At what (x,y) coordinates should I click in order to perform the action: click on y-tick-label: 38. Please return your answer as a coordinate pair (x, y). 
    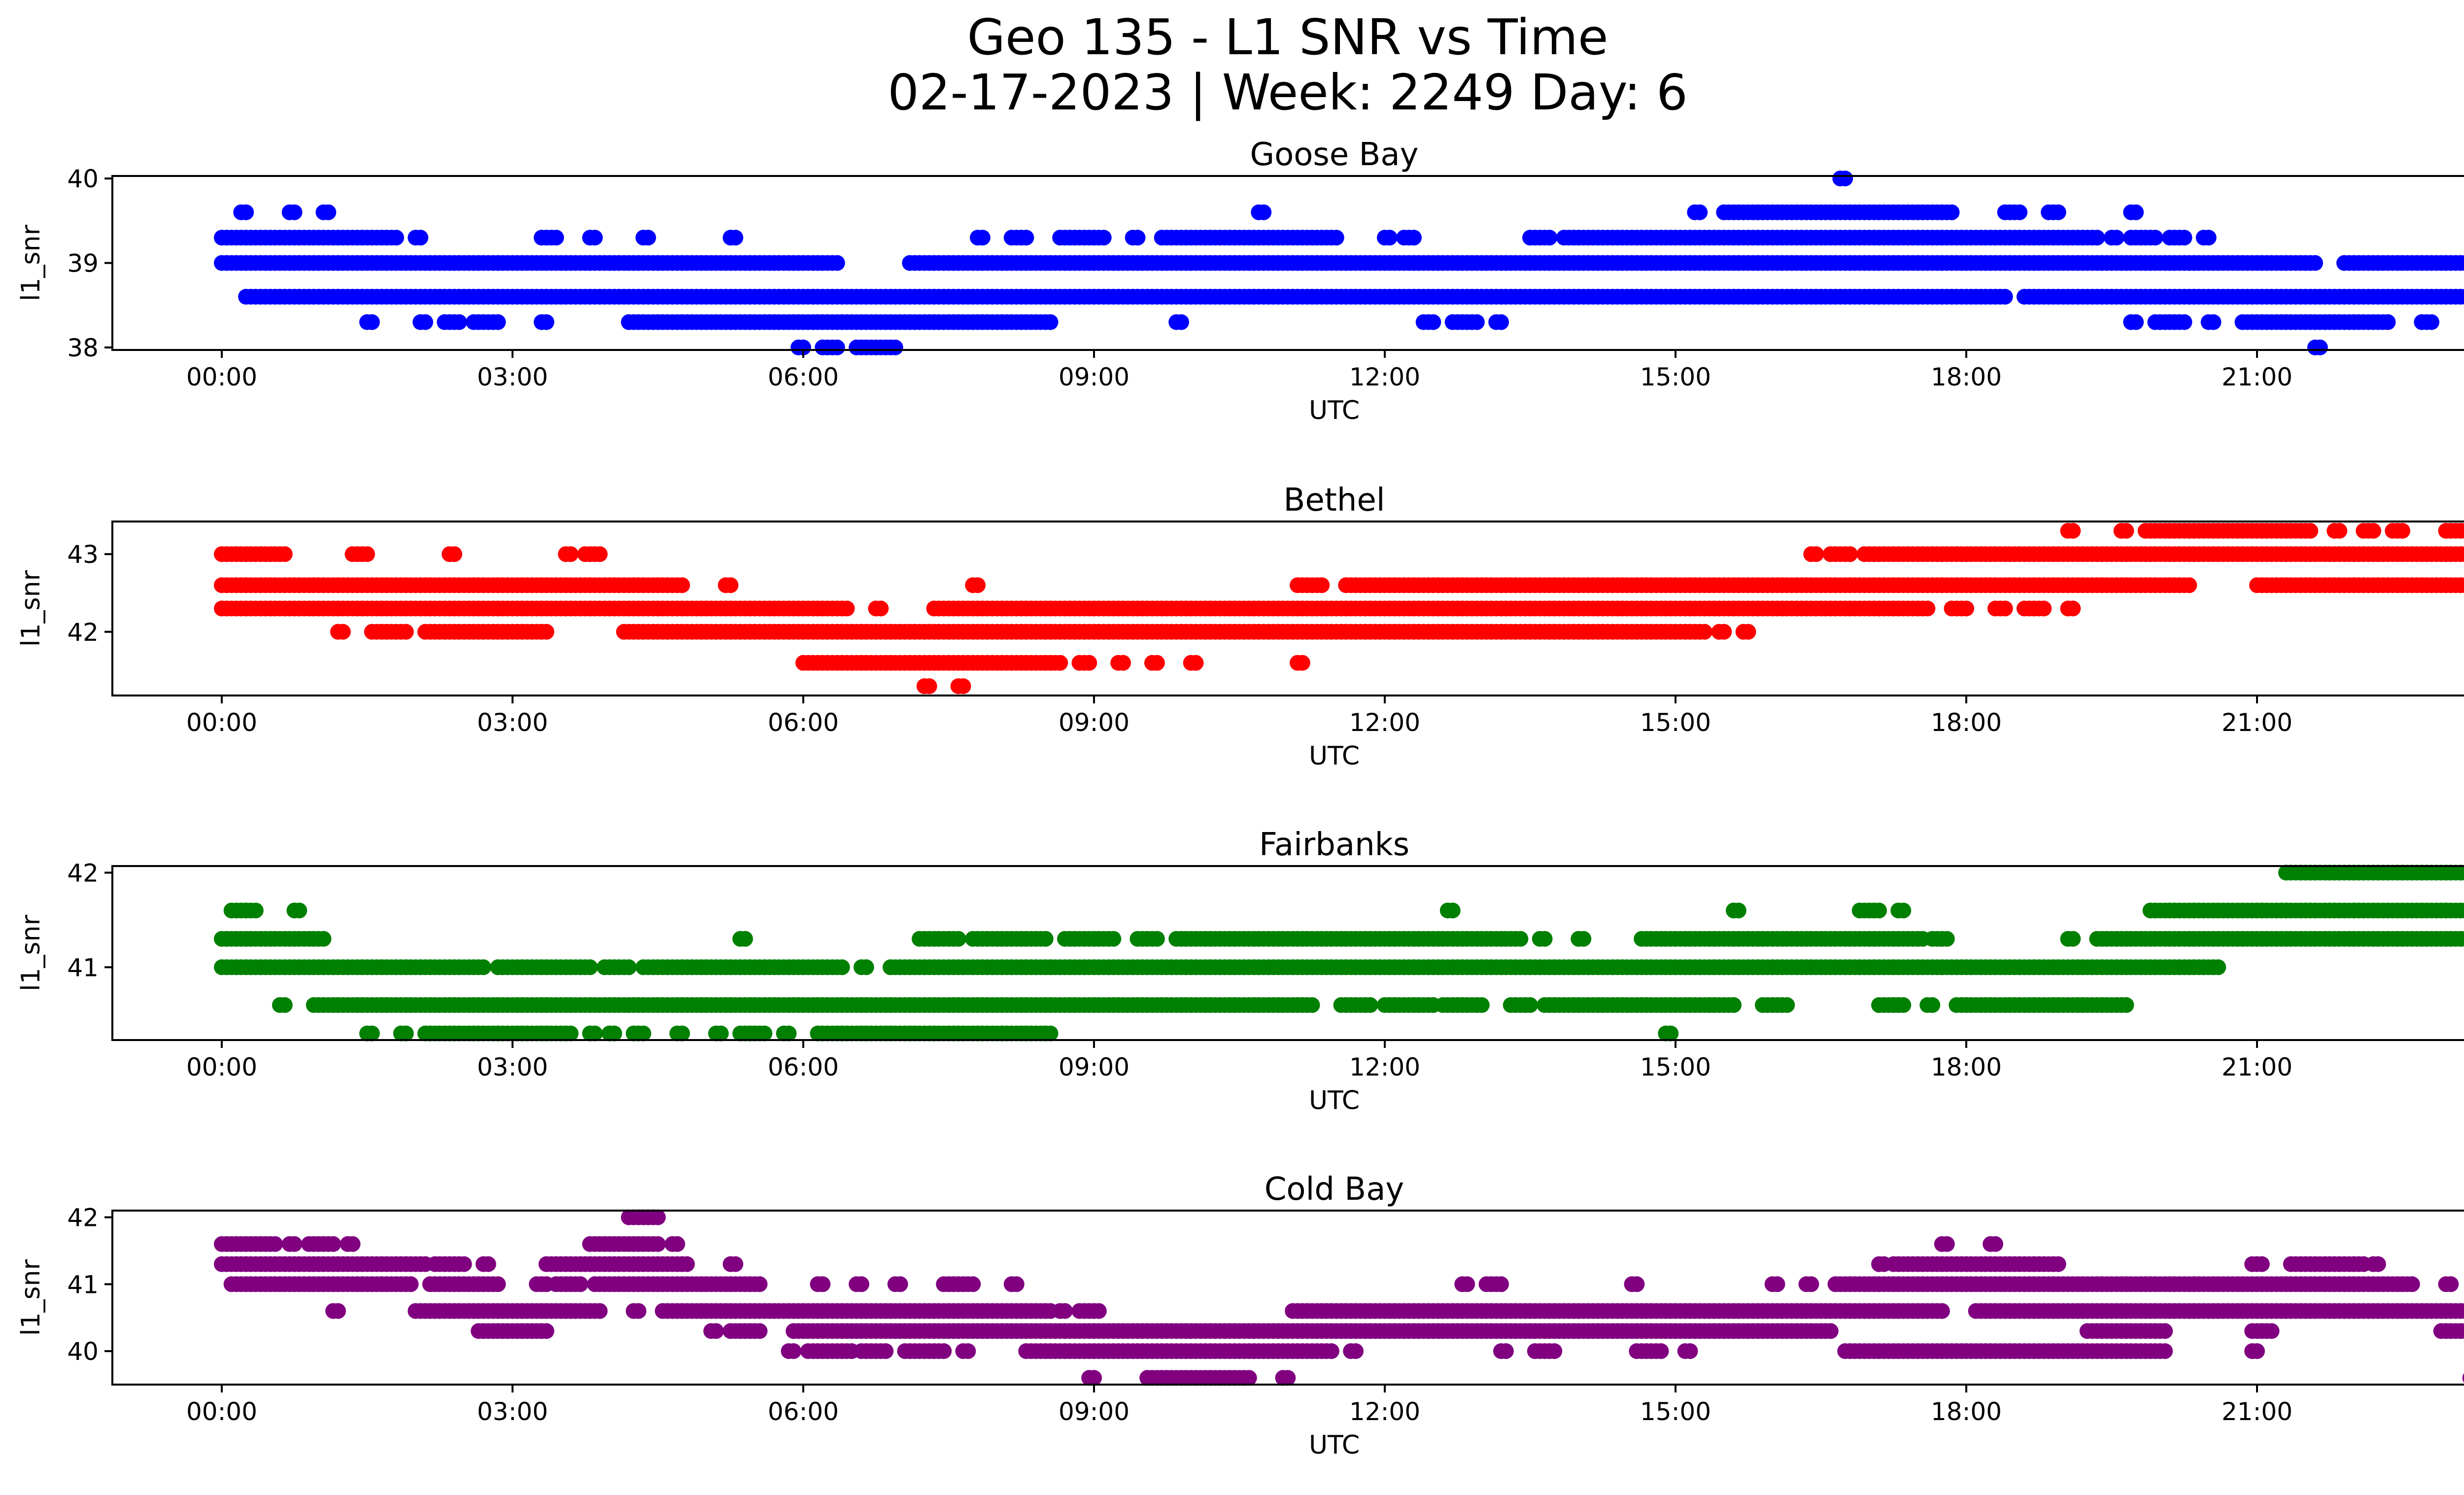
    Looking at the image, I should click on (83, 348).